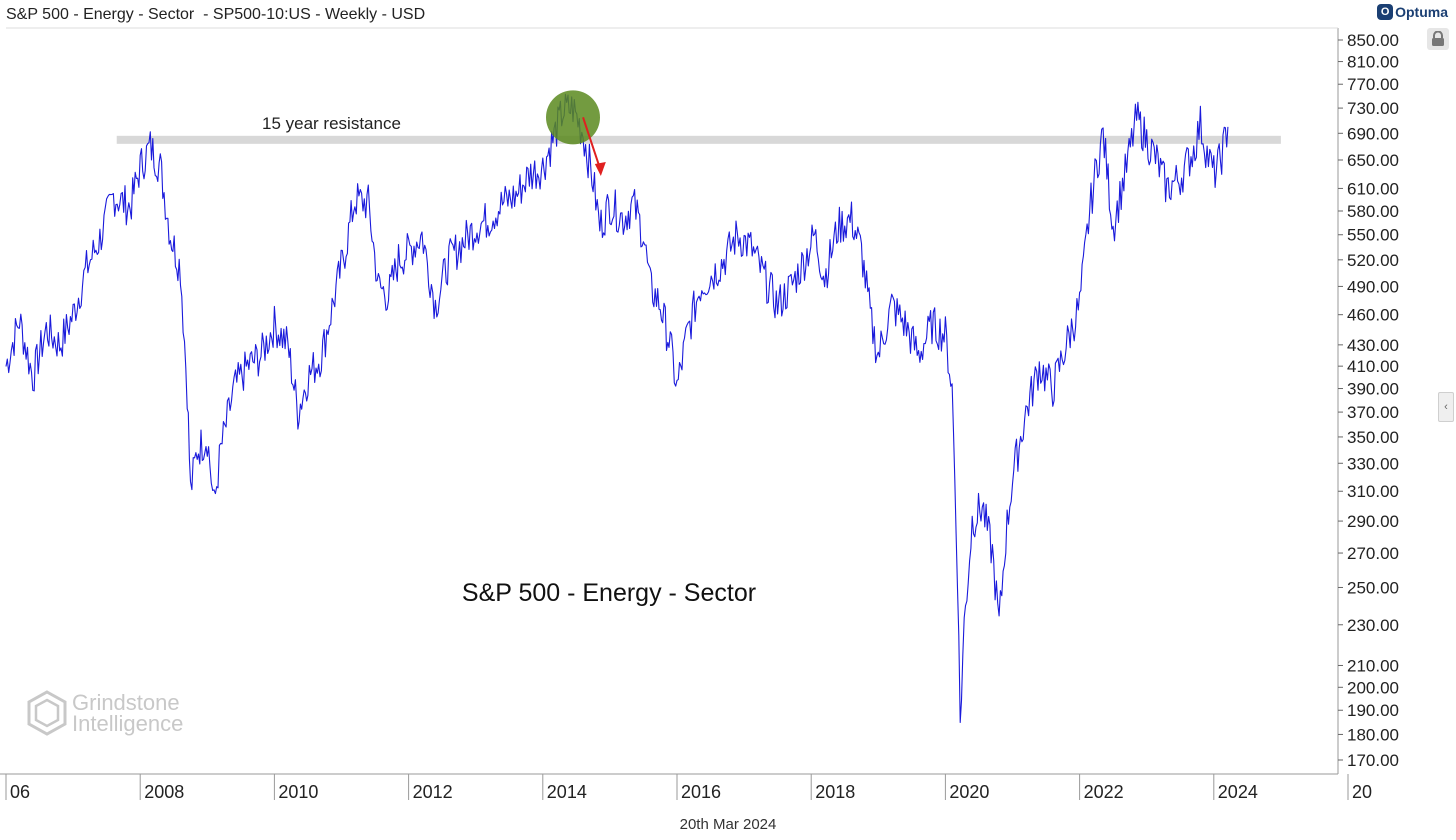 This screenshot has height=840, width=1456. I want to click on y-tick-label: 370.00, so click(1373, 412).